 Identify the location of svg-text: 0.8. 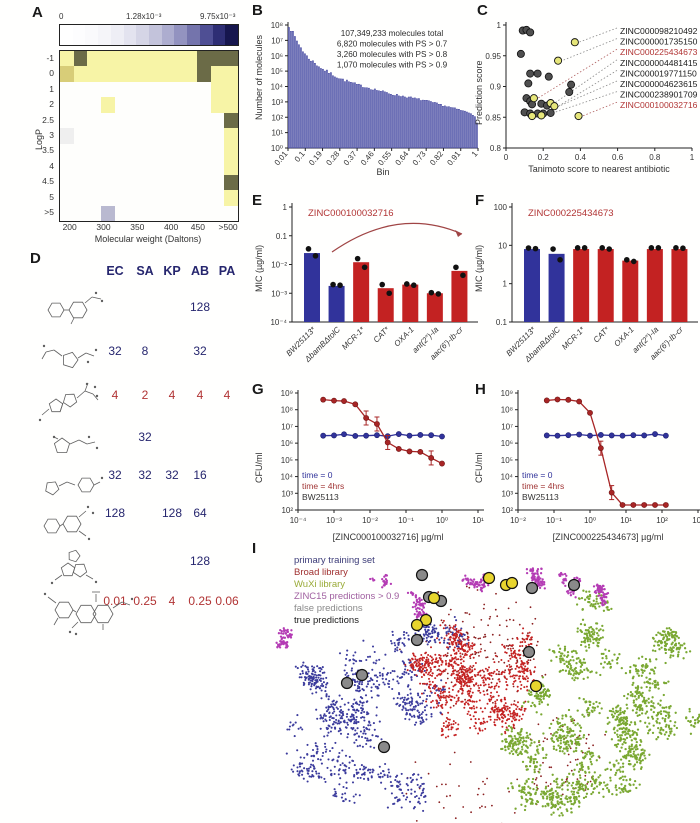
(655, 157).